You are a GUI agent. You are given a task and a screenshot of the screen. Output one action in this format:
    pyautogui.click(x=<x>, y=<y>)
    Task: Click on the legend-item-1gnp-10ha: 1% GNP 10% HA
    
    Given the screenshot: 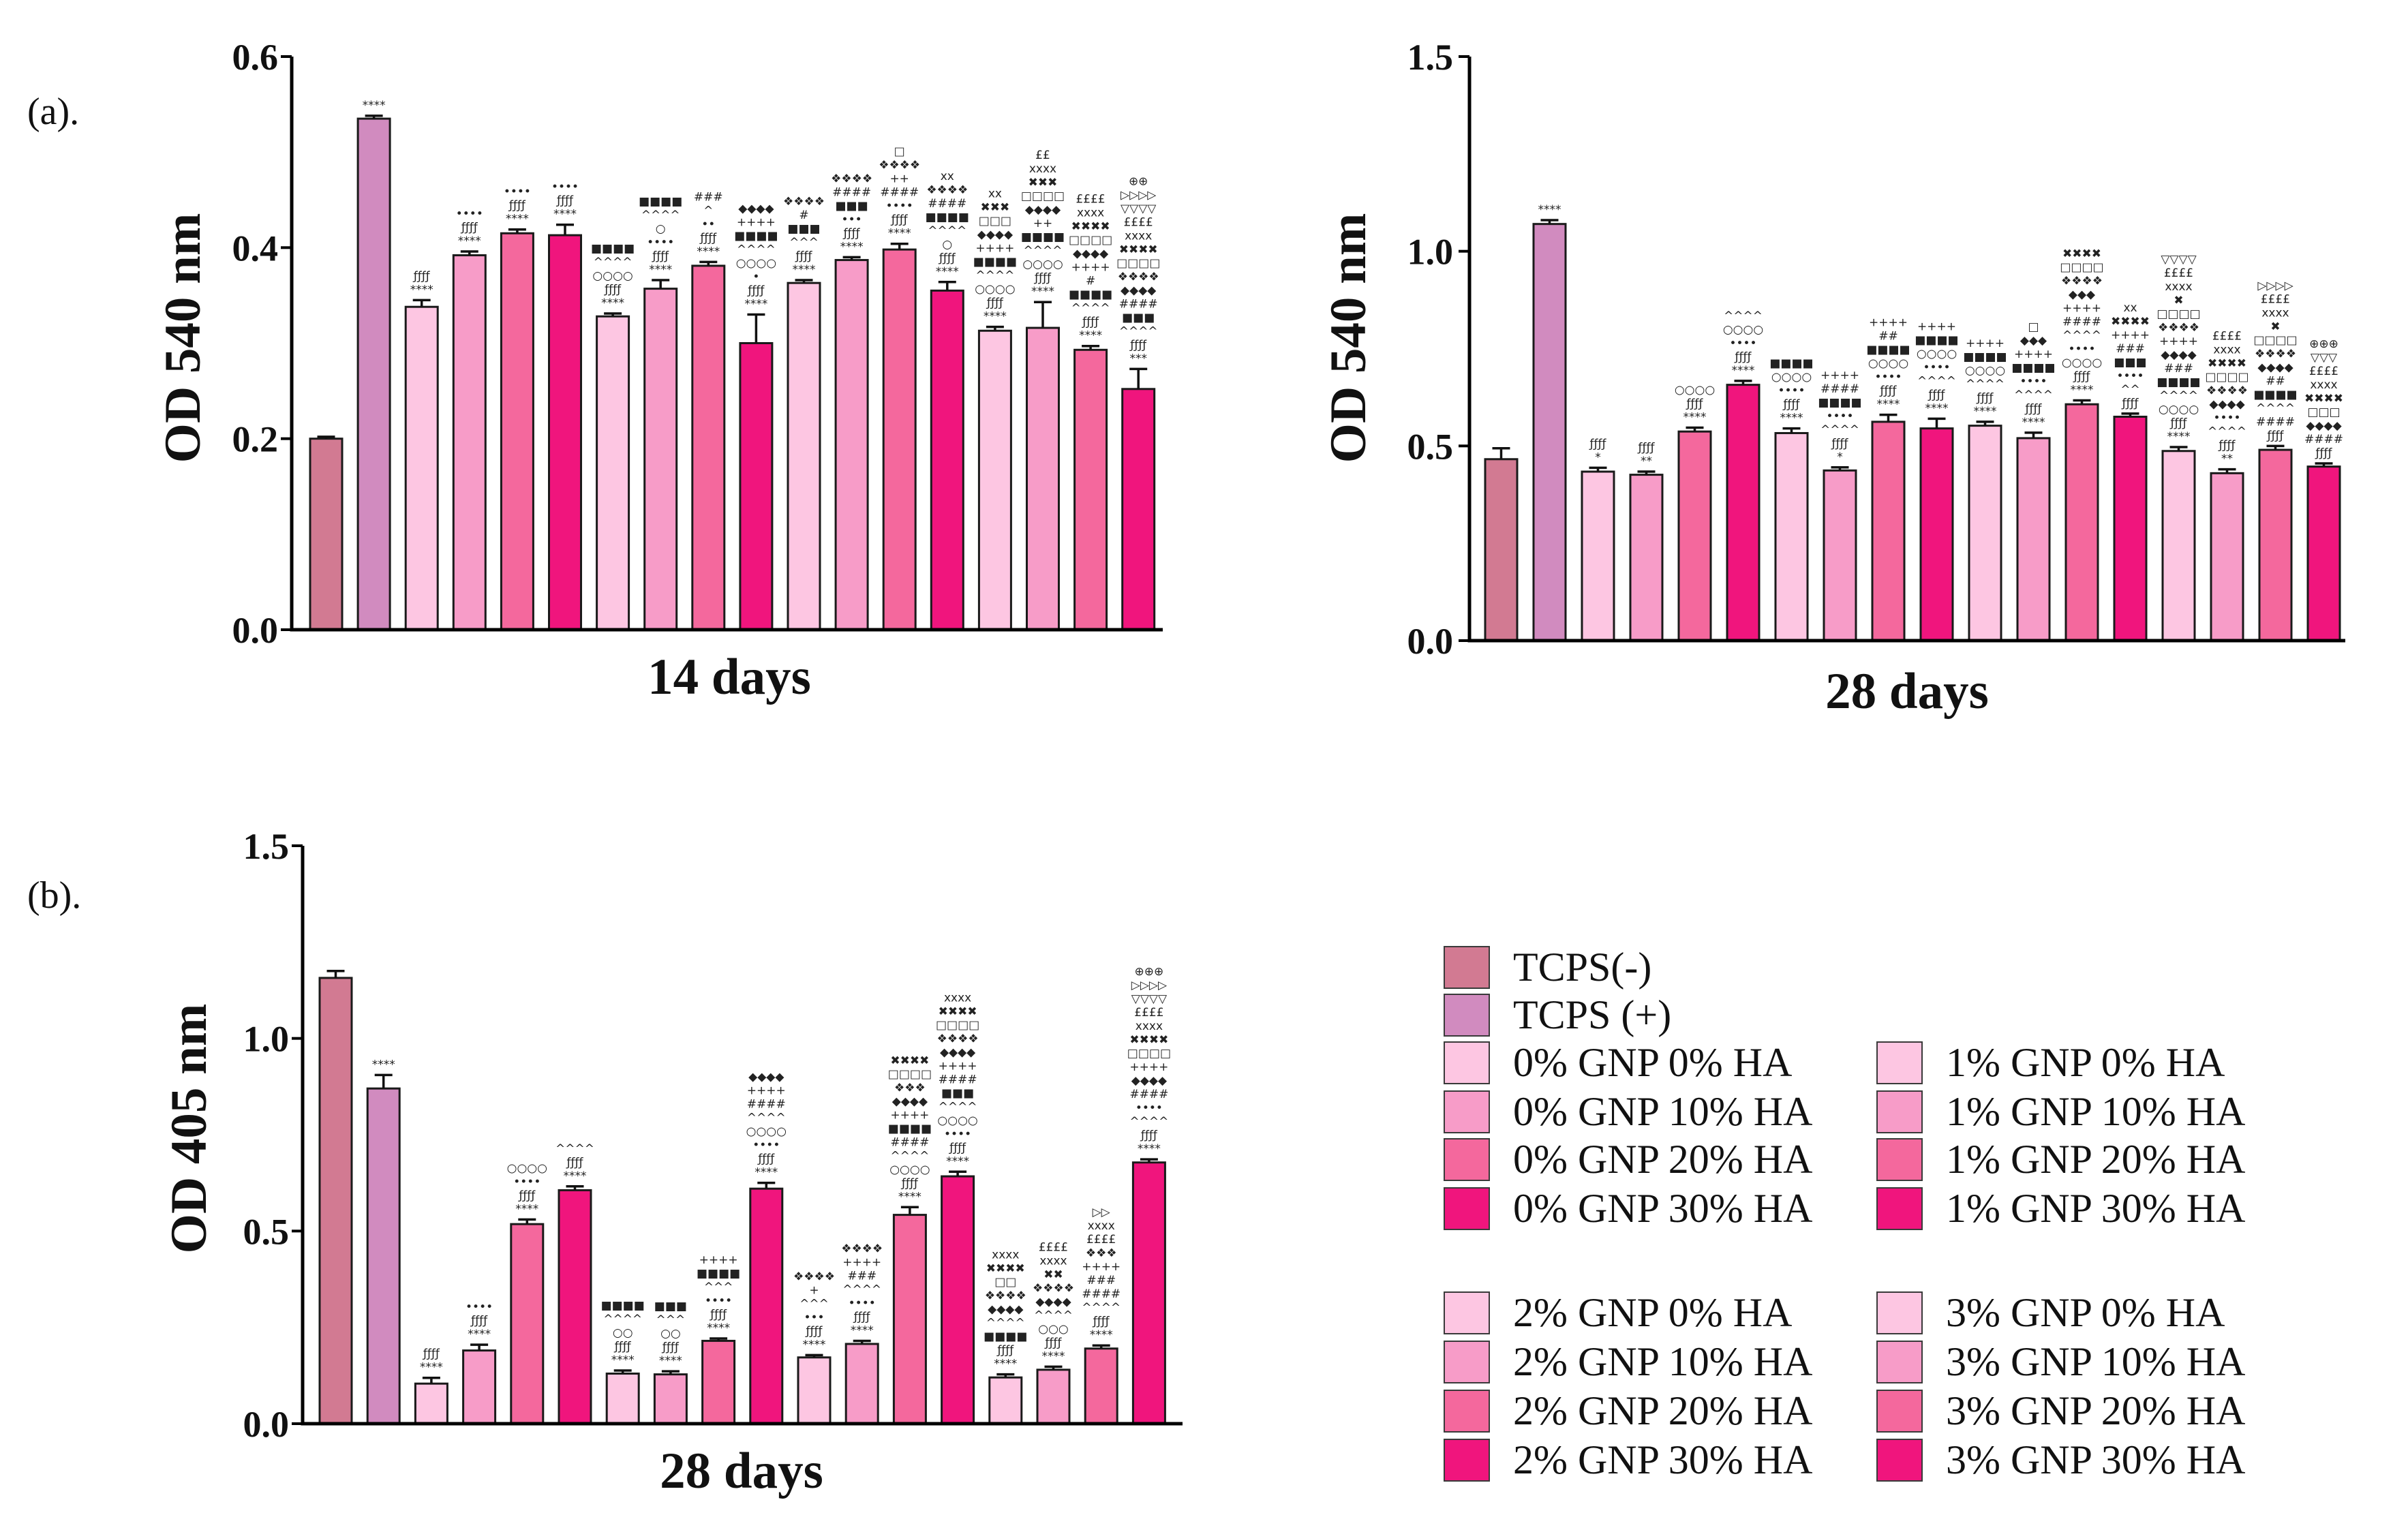 What is the action you would take?
    pyautogui.click(x=2060, y=1111)
    